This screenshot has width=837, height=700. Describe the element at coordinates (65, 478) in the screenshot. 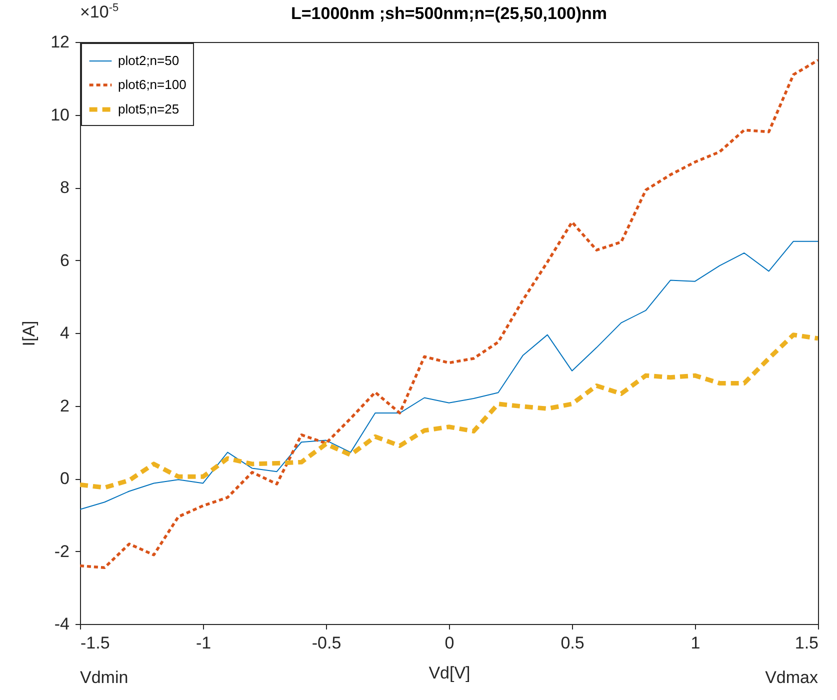

I see `y-tick-label: 0` at that location.